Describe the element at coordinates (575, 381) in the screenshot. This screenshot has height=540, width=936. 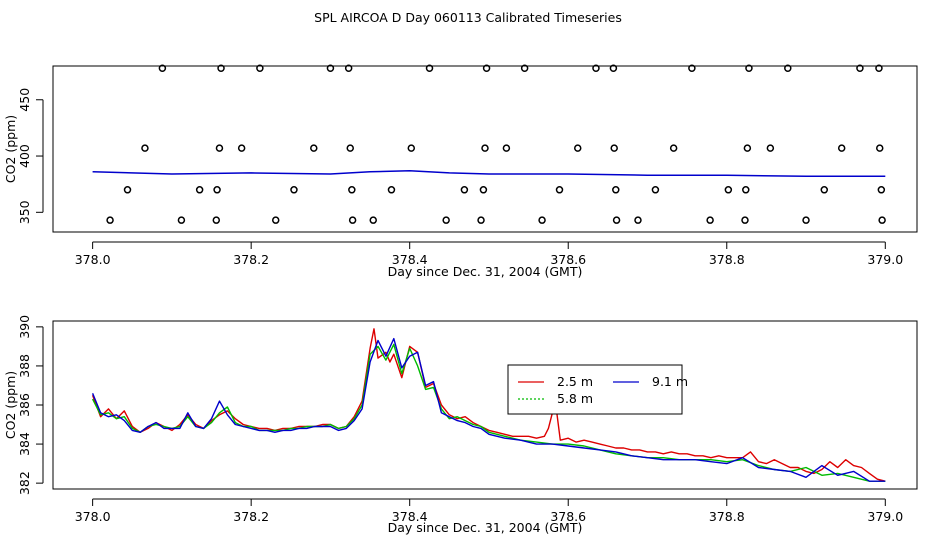
I see `legend-label-2.5m: 2.5 m` at that location.